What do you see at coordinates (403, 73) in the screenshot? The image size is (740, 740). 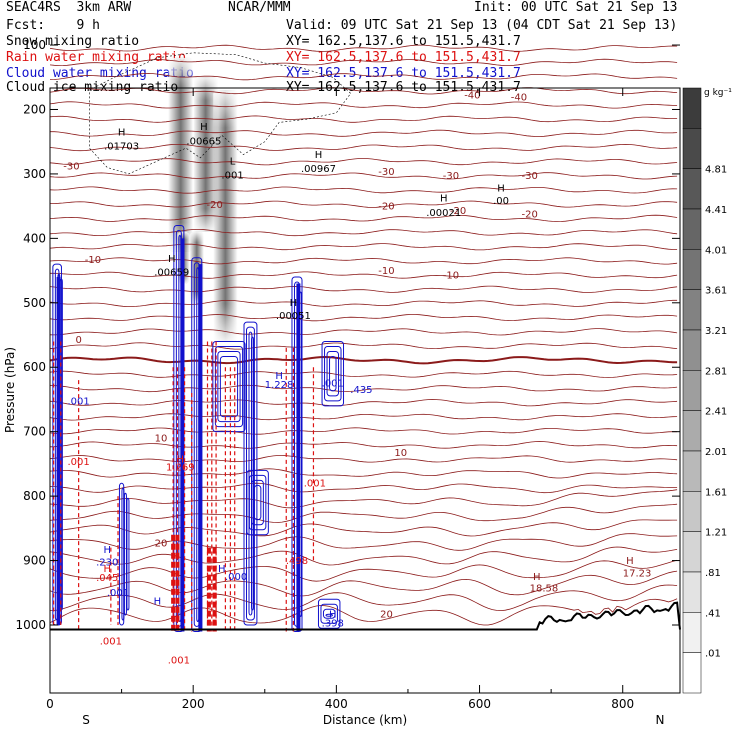 I see `legend-cloudwater-xy: XY= 162.5,137.6 to 151.5,431.7` at bounding box center [403, 73].